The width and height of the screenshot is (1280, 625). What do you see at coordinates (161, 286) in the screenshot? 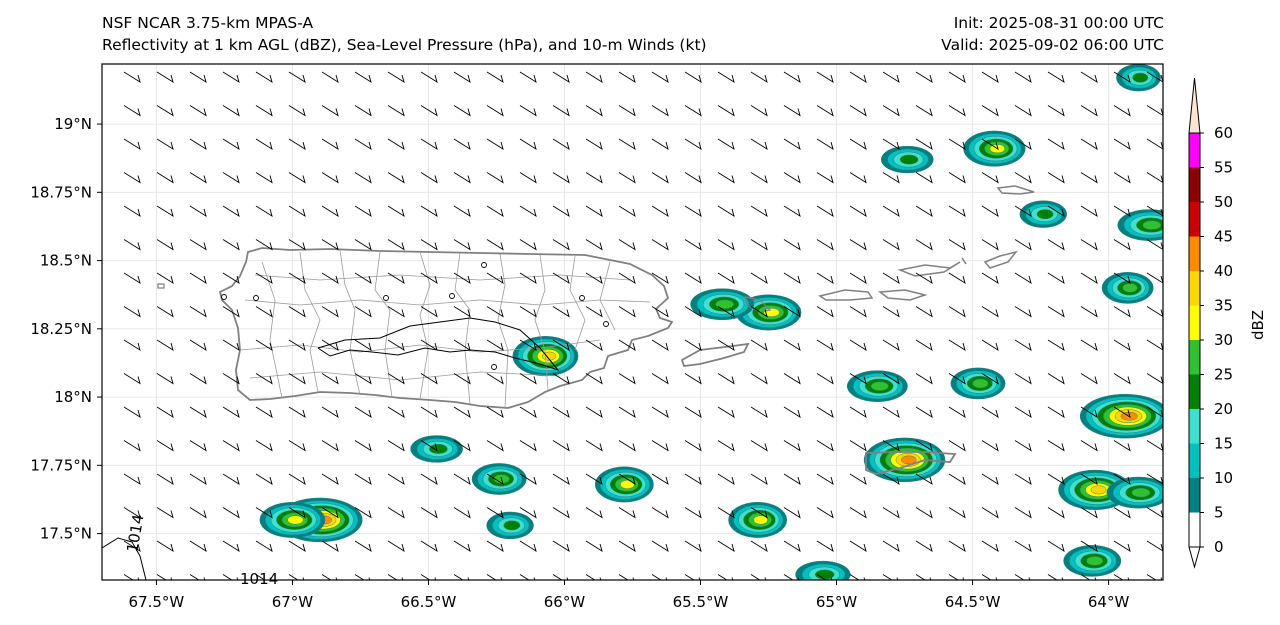
I see `mona-island` at bounding box center [161, 286].